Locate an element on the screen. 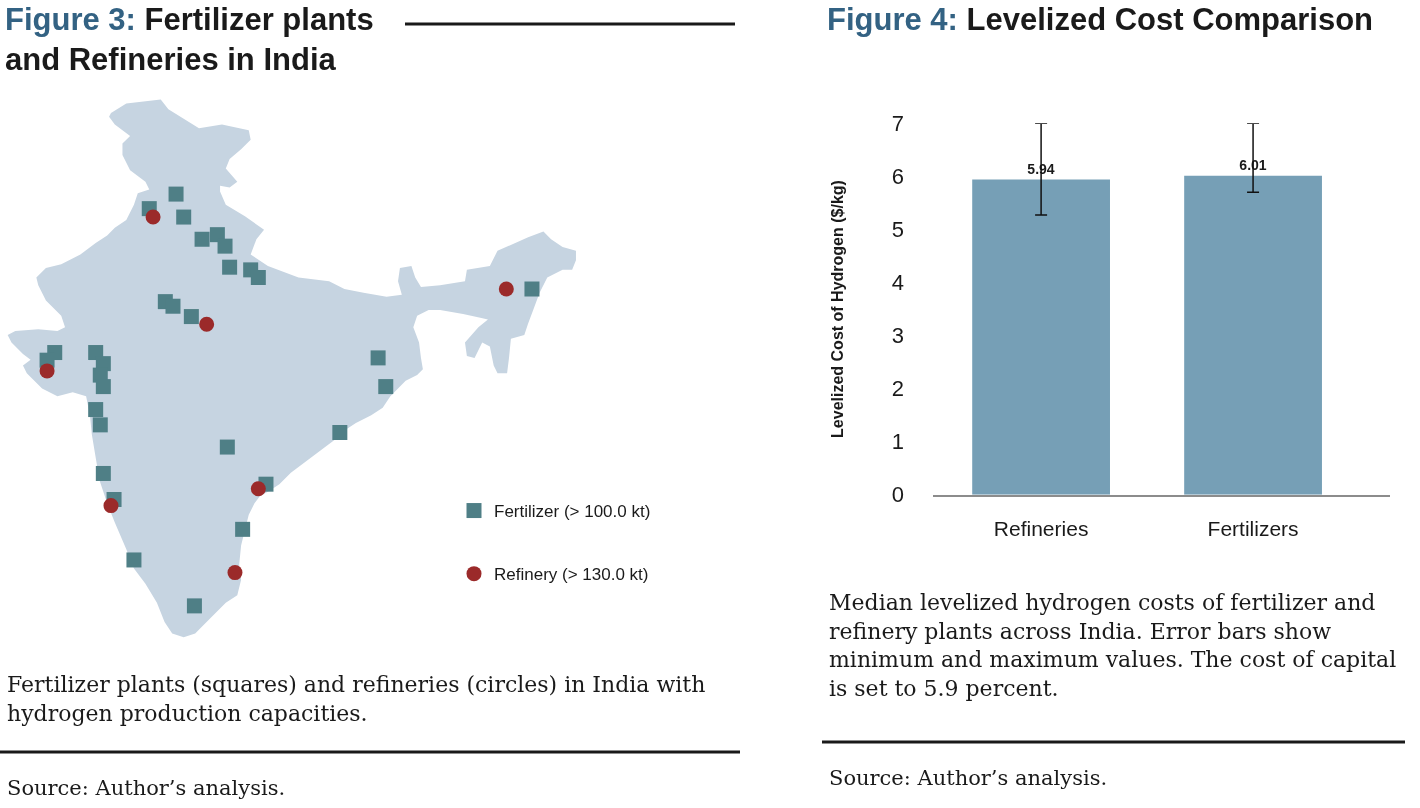  y-tick-label: 6 is located at coordinates (897, 177).